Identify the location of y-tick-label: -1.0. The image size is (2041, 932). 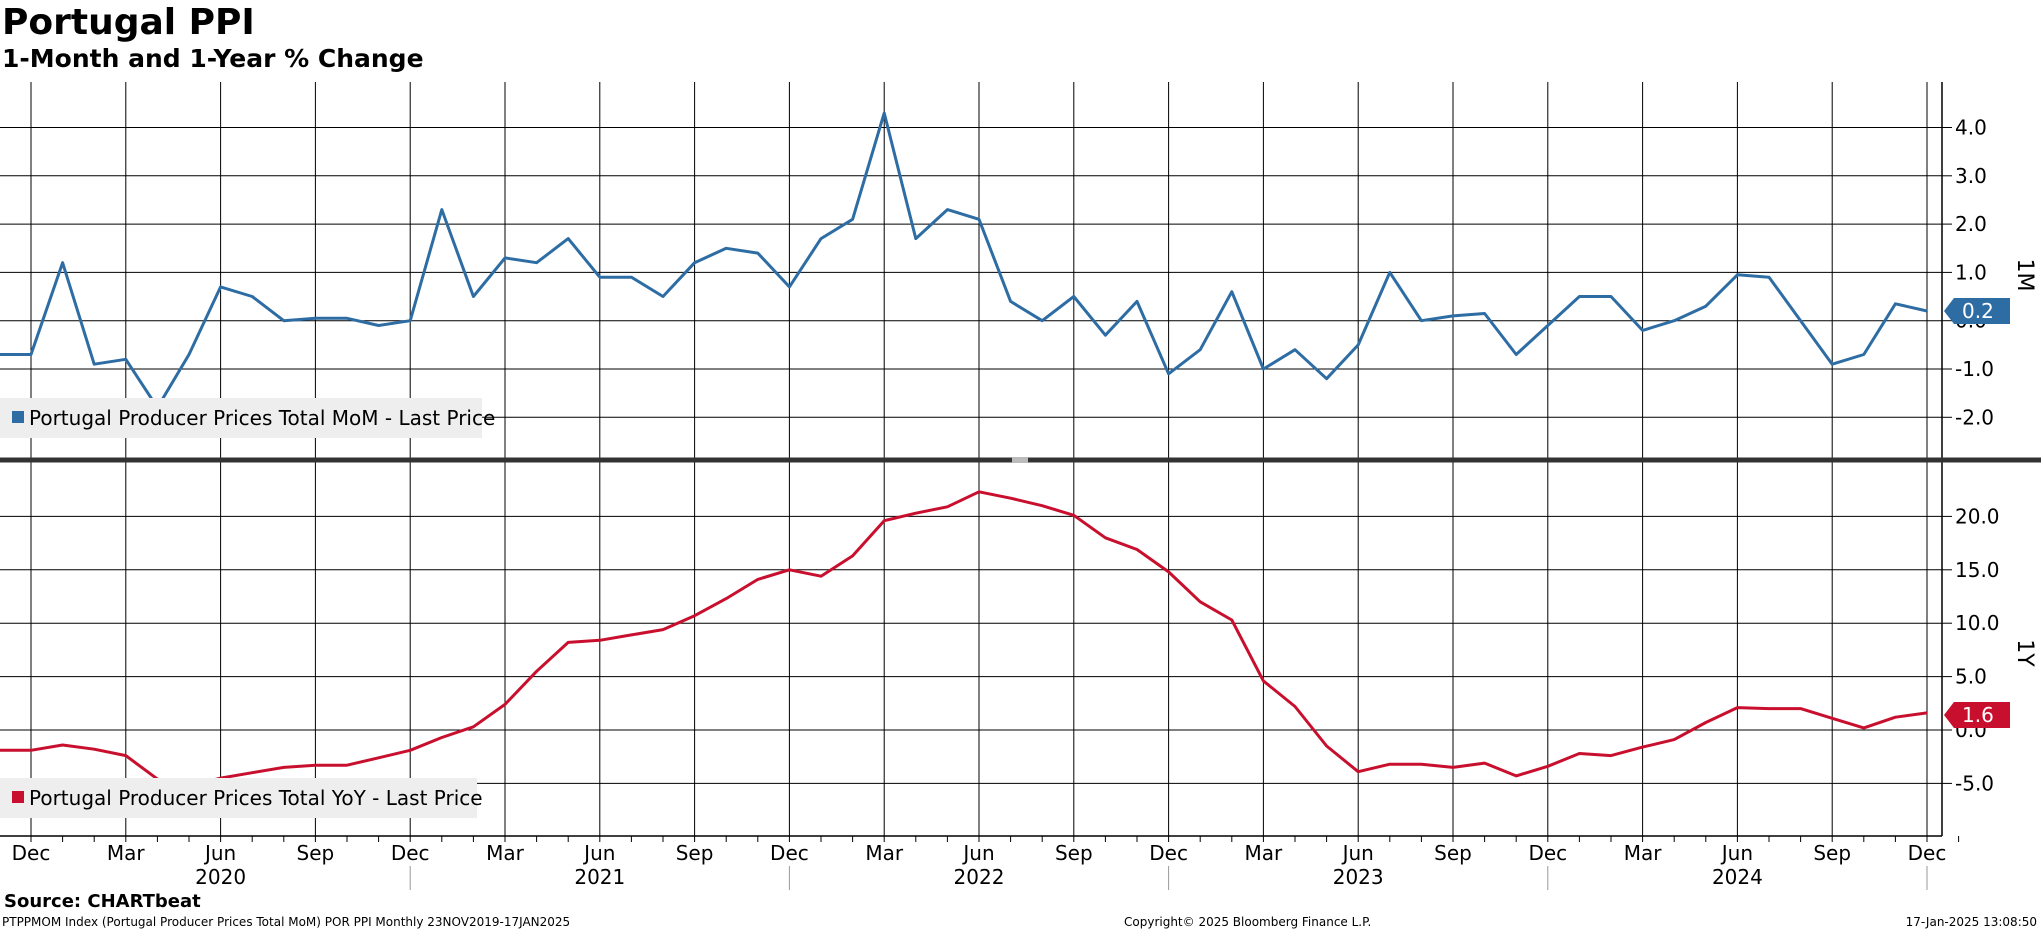
(1974, 369).